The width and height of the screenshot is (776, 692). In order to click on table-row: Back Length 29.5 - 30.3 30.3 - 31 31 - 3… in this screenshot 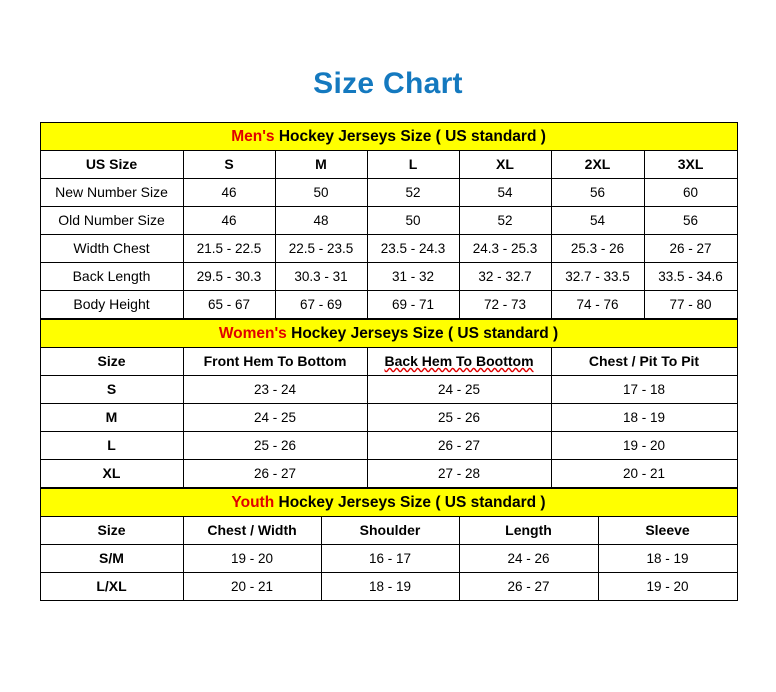, I will do `click(388, 276)`.